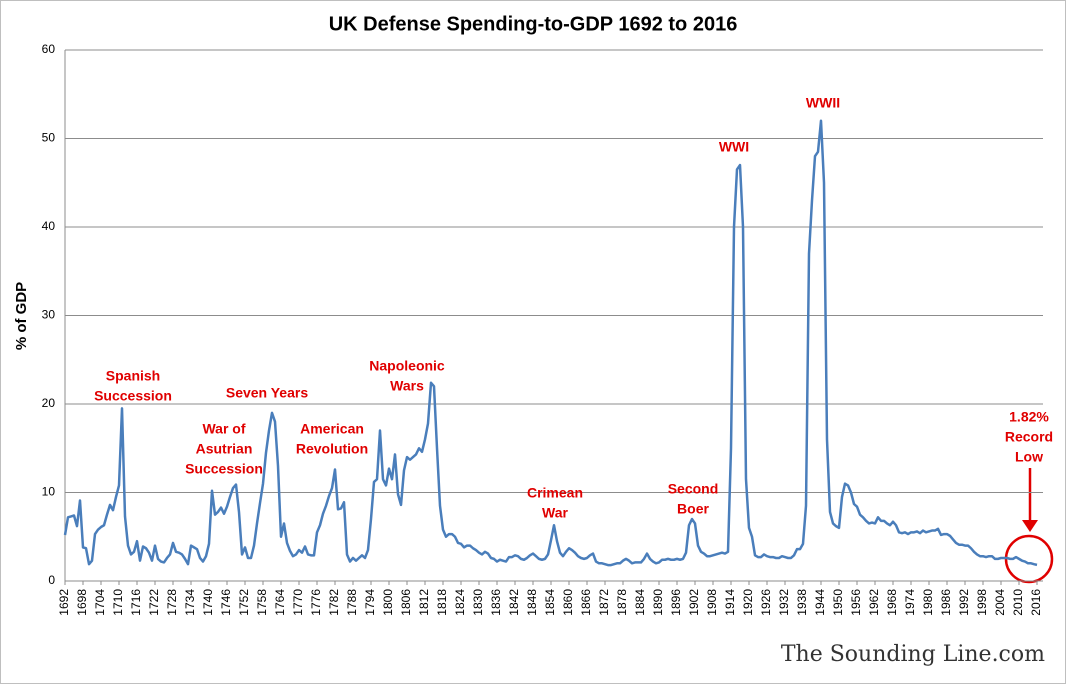  Describe the element at coordinates (802, 602) in the screenshot. I see `x-tick-label: 1938` at that location.